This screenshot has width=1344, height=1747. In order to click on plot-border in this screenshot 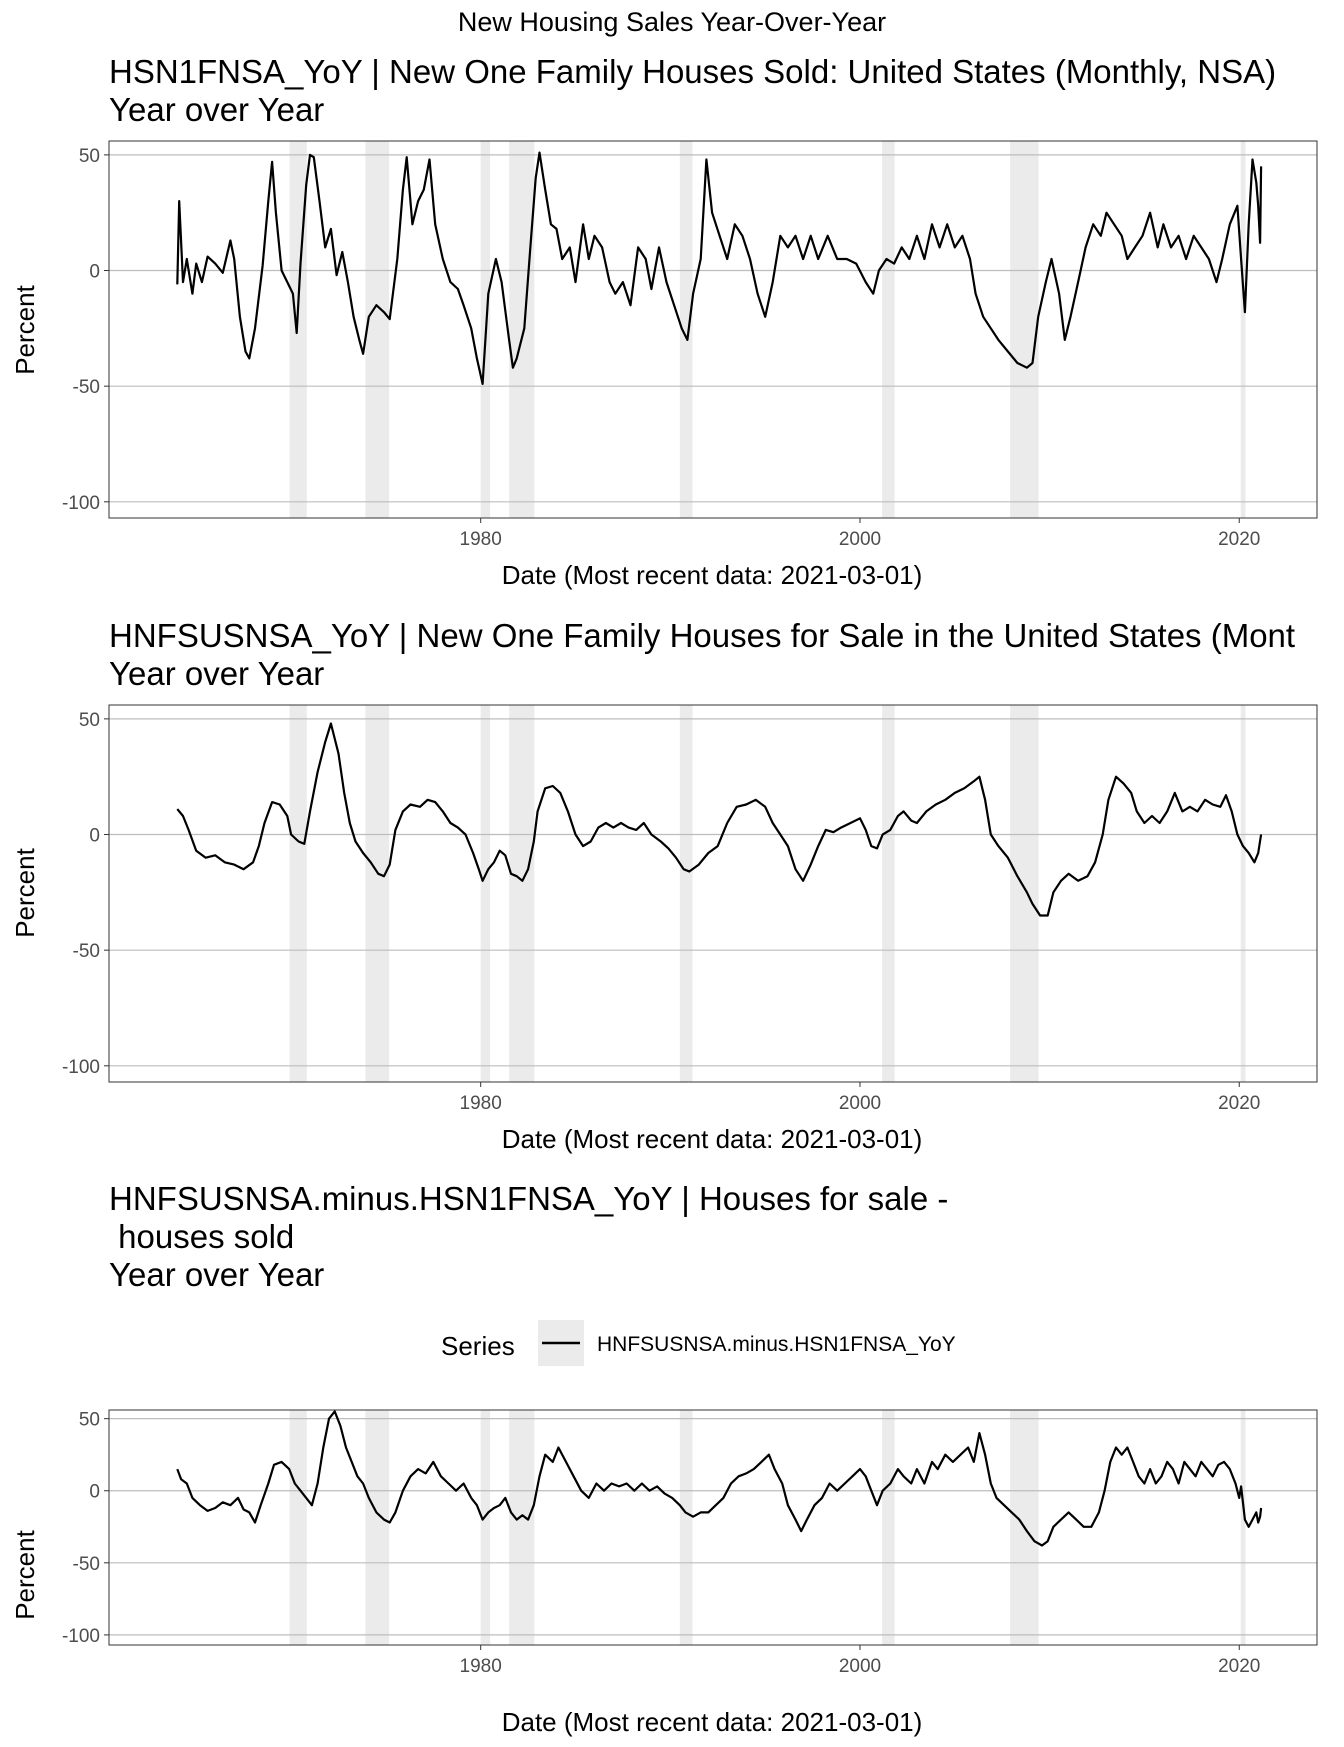, I will do `click(713, 1527)`.